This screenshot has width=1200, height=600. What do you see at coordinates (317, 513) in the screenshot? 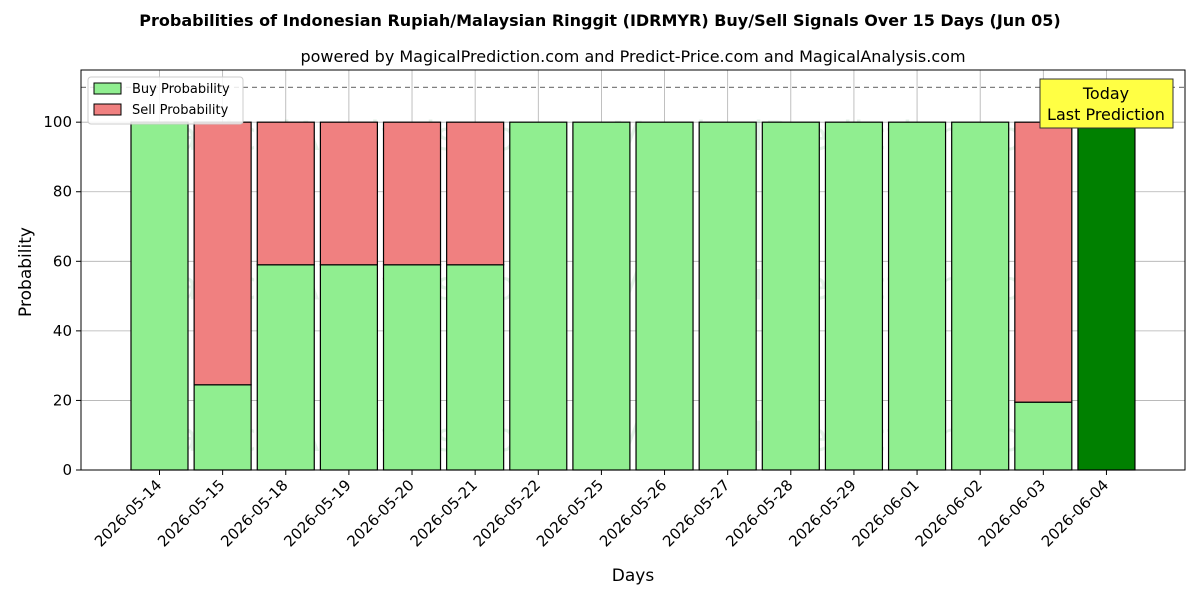
I see `x-tick-label: 2026-05-19` at bounding box center [317, 513].